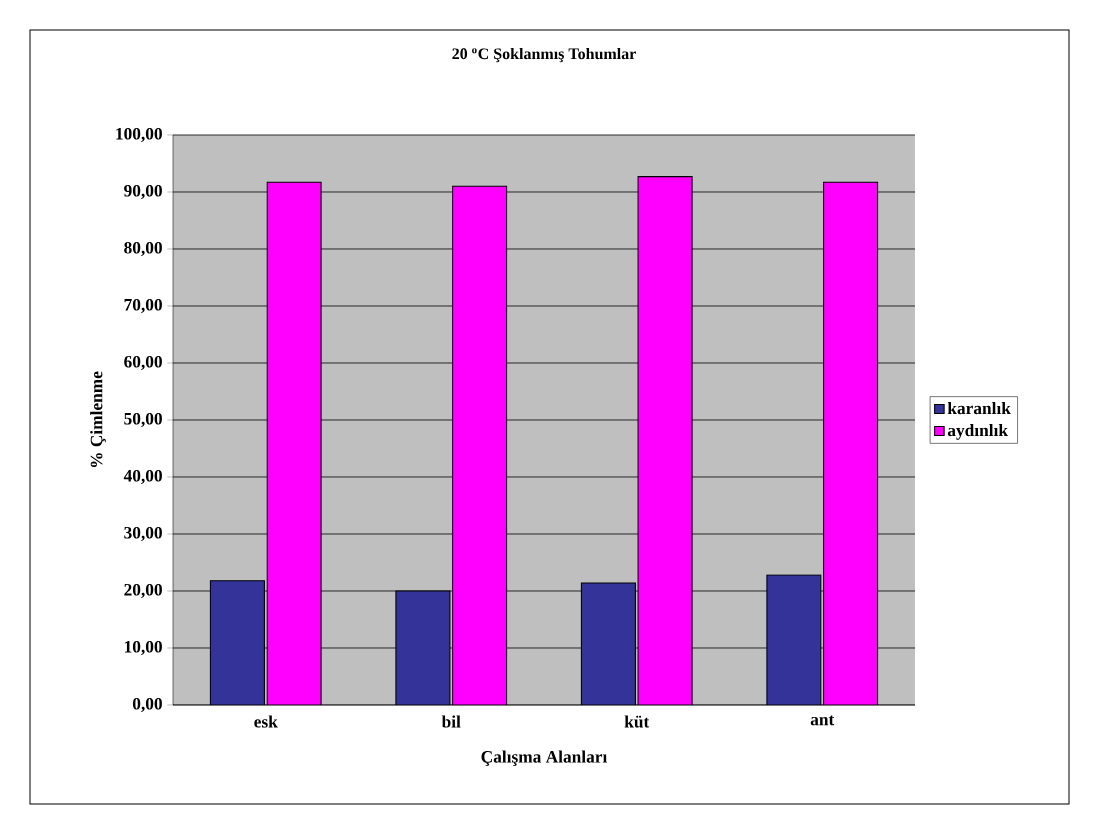  Describe the element at coordinates (637, 721) in the screenshot. I see `x-tick-label: küt` at that location.